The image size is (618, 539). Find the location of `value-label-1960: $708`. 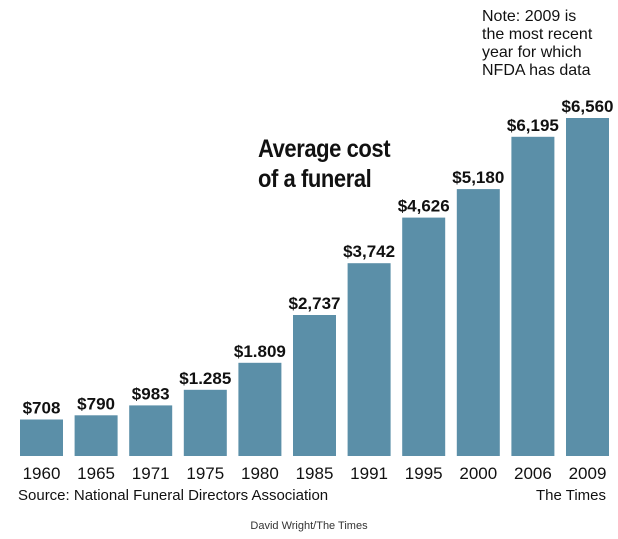

value-label-1960: $708 is located at coordinates (42, 408).